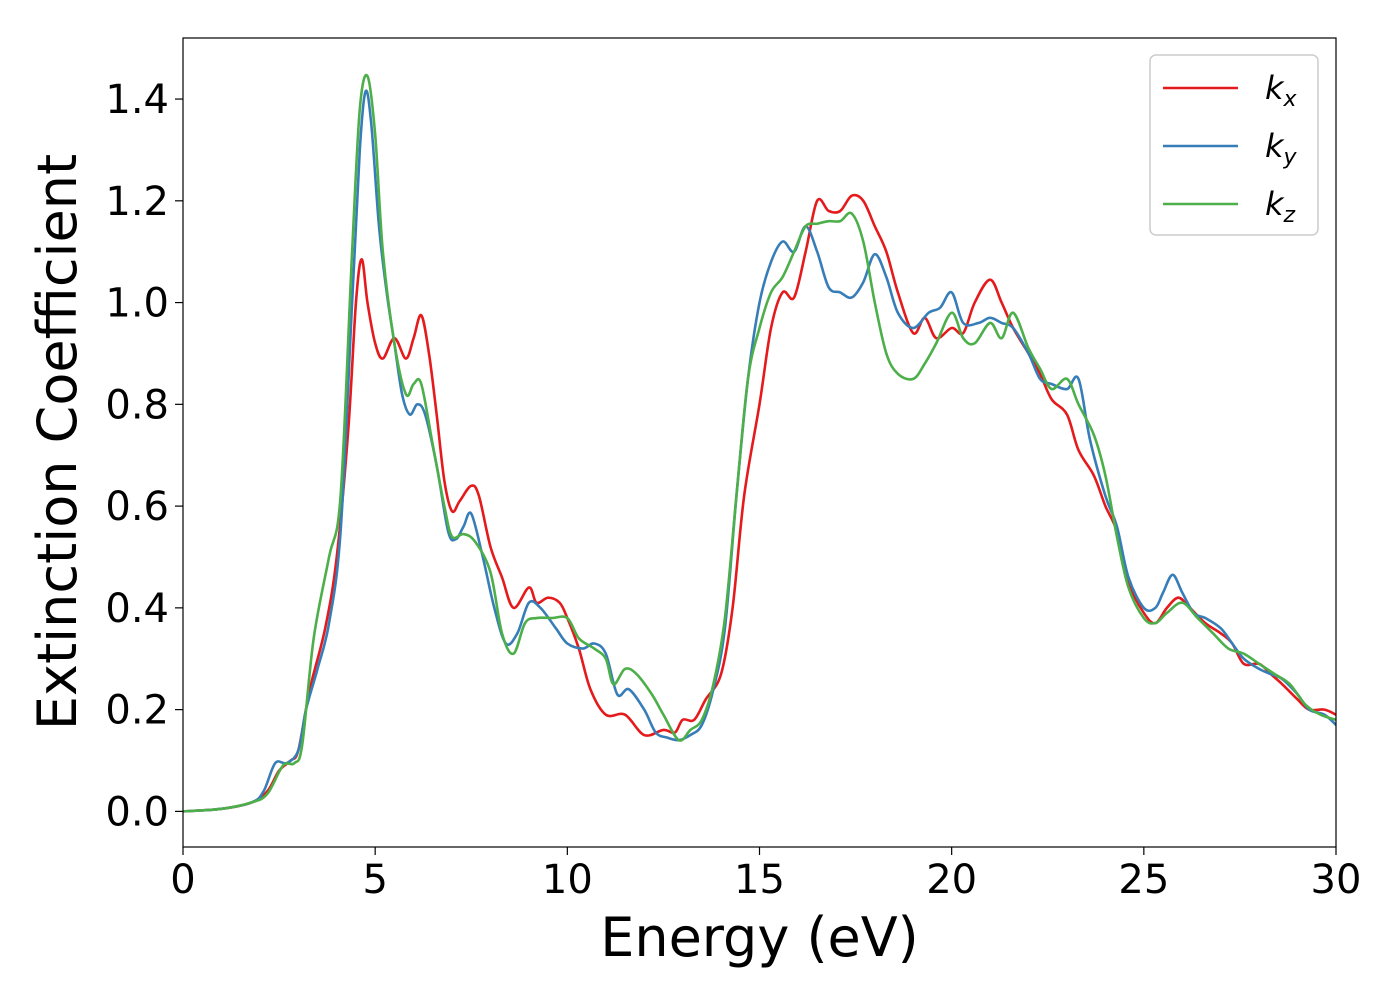 This screenshot has width=1400, height=1000. Describe the element at coordinates (137, 507) in the screenshot. I see `y-tick-label: 0.6` at that location.